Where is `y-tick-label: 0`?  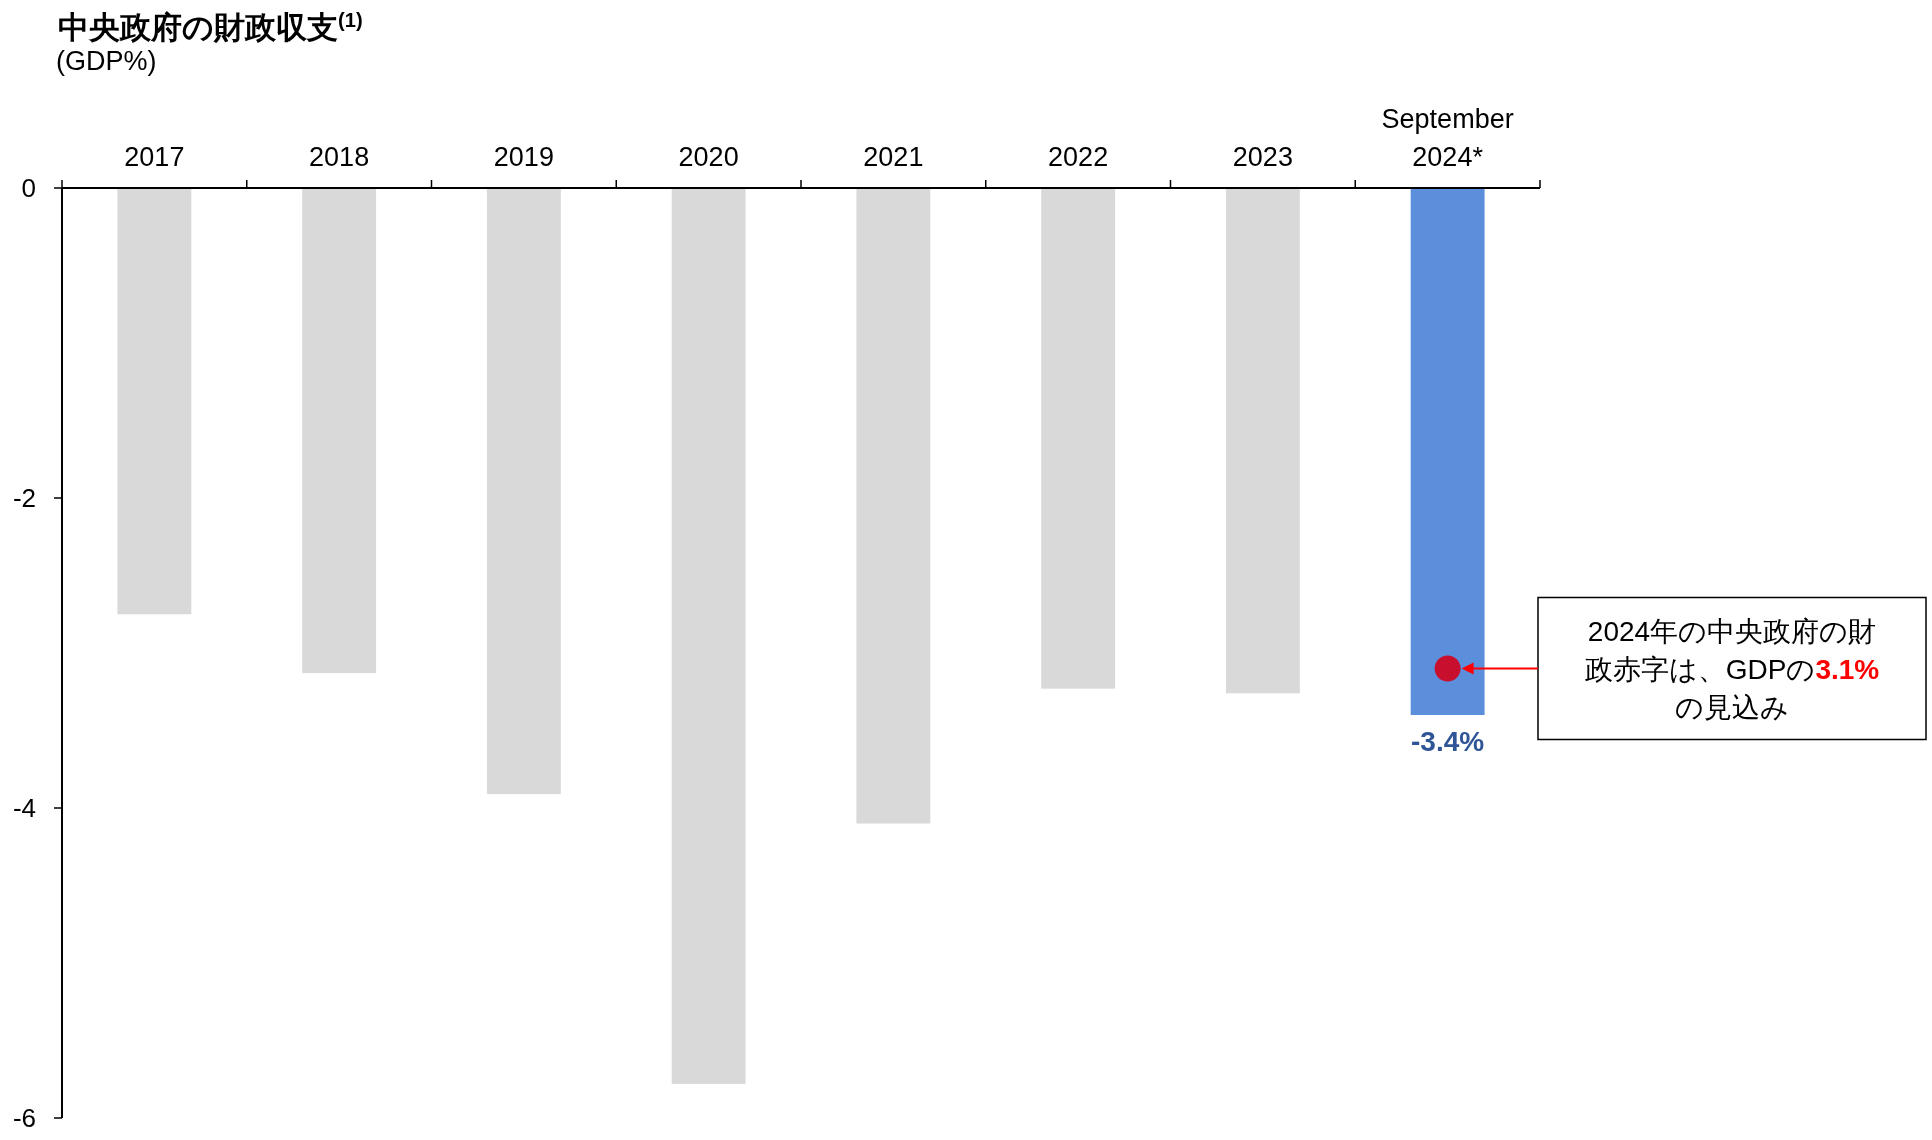
y-tick-label: 0 is located at coordinates (28, 188).